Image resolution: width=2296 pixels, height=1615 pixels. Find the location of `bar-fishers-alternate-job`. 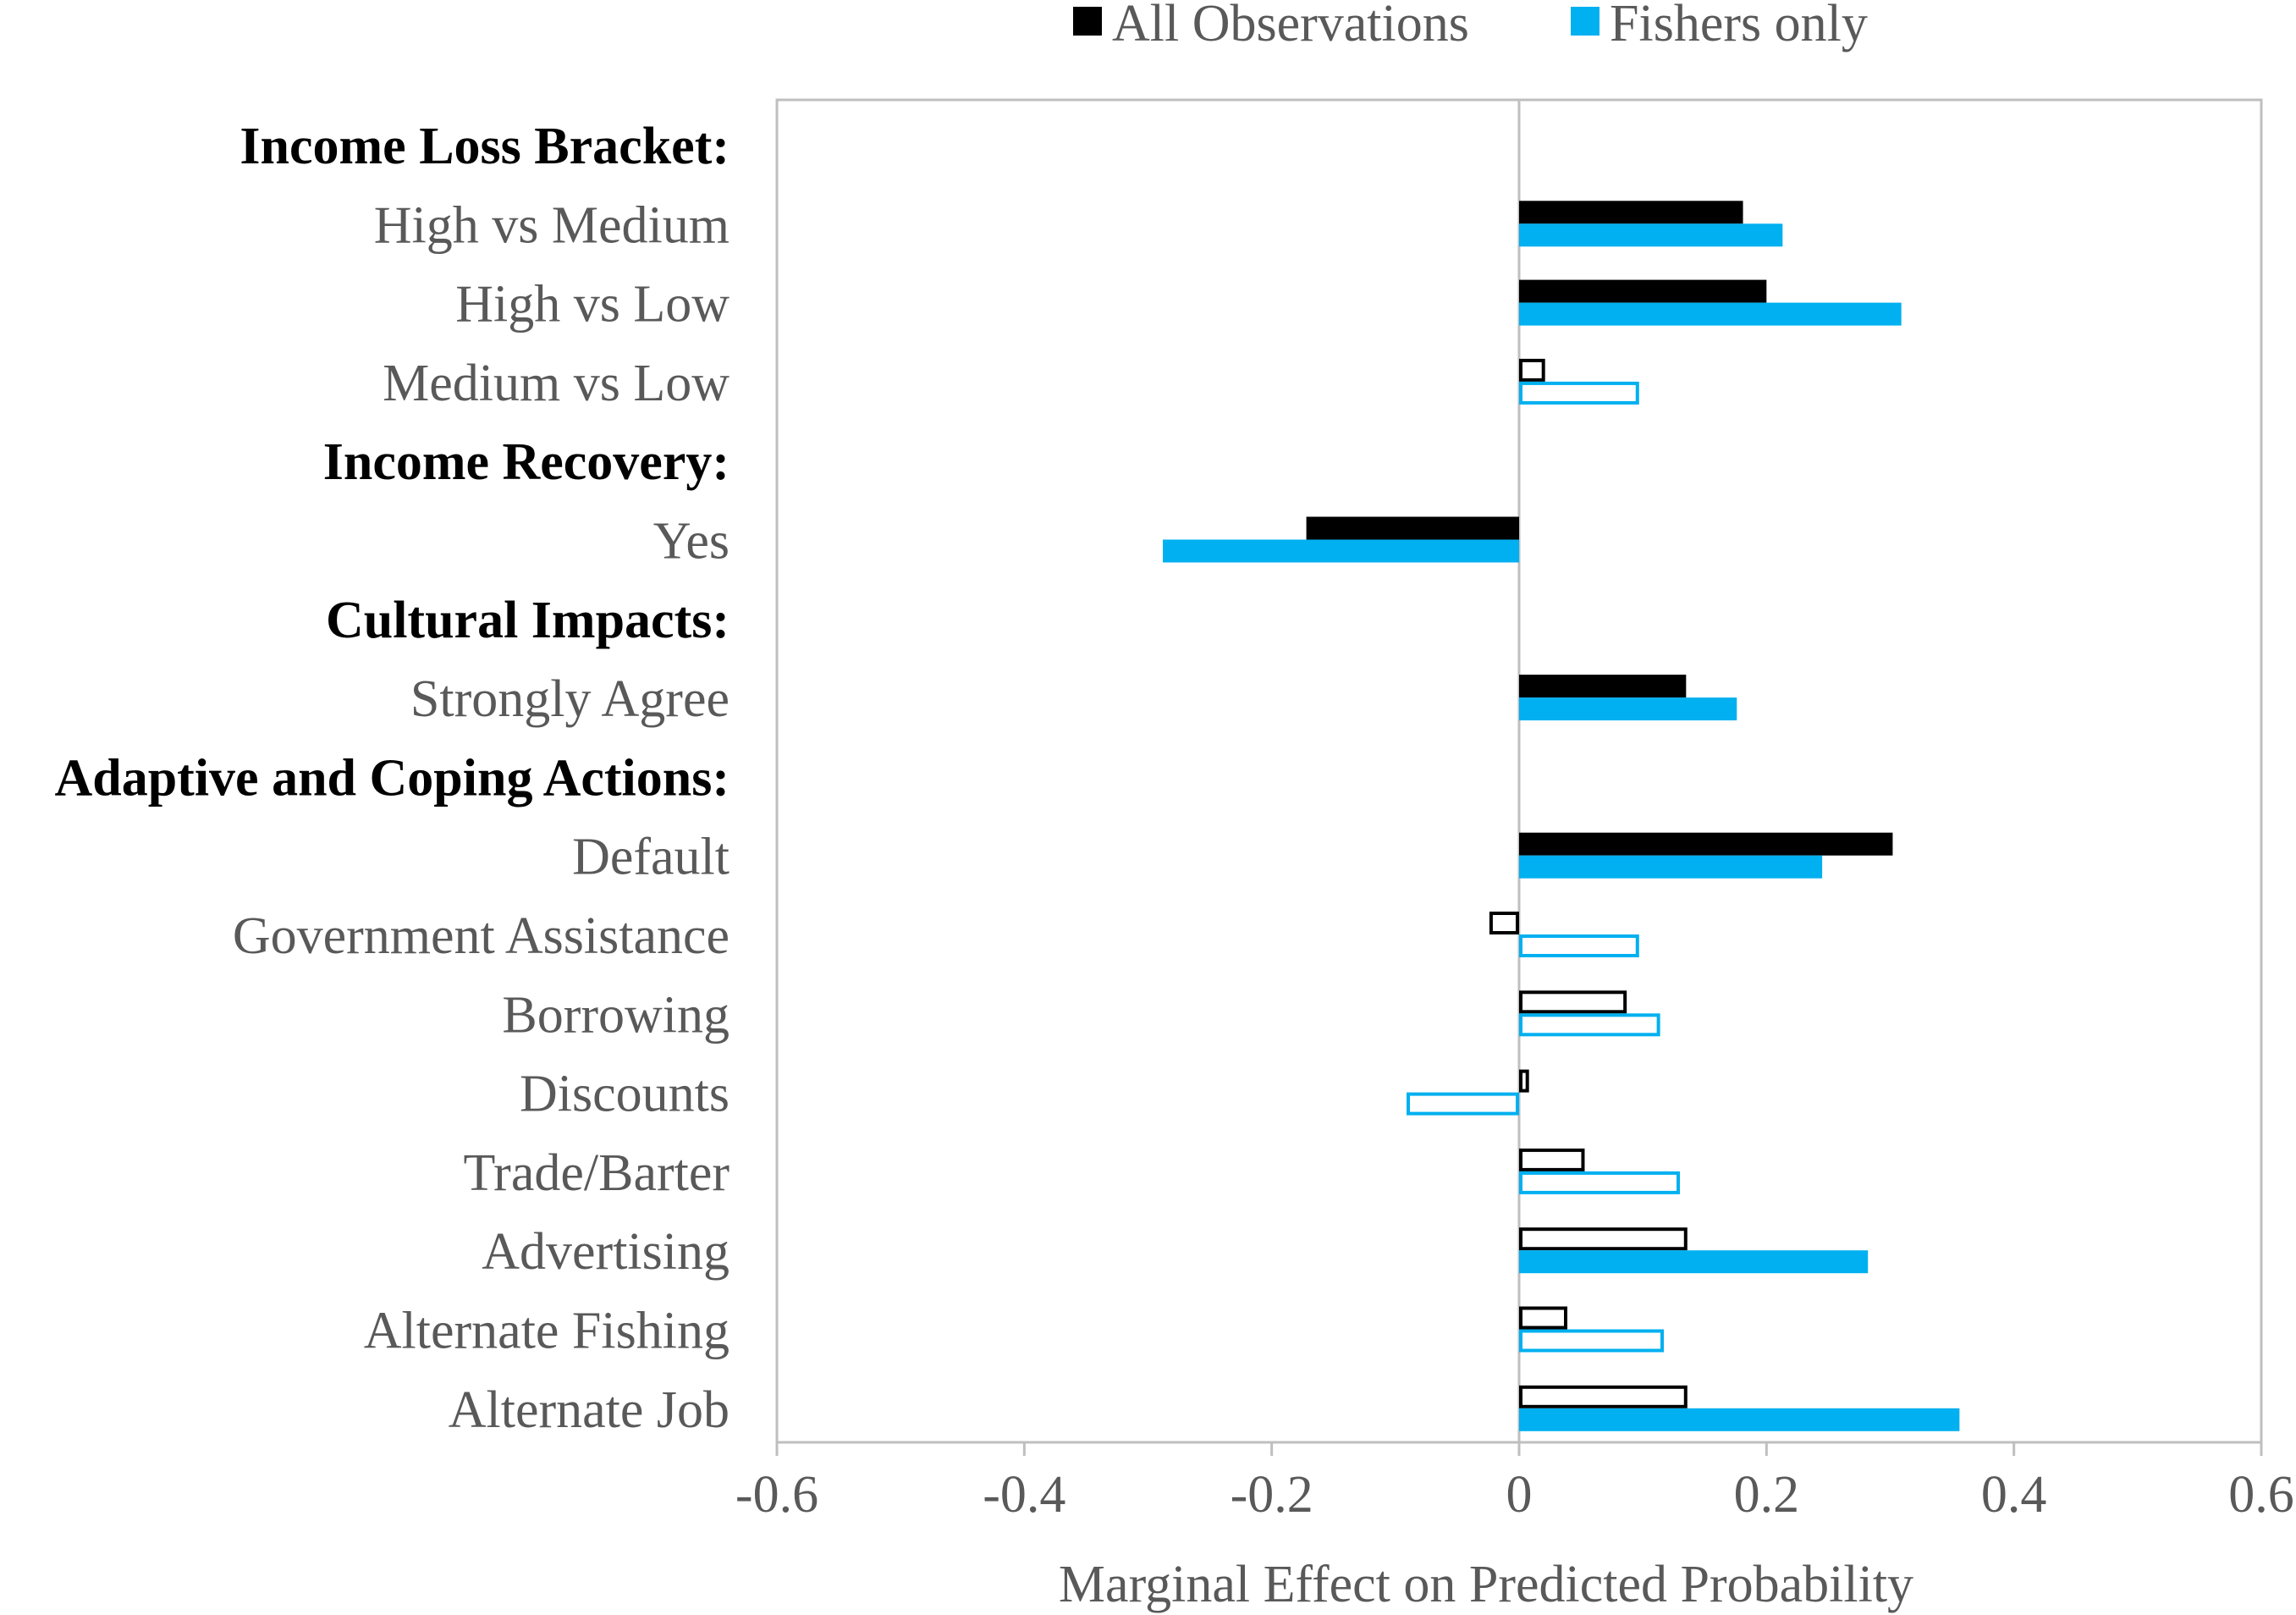

bar-fishers-alternate-job is located at coordinates (1739, 1419).